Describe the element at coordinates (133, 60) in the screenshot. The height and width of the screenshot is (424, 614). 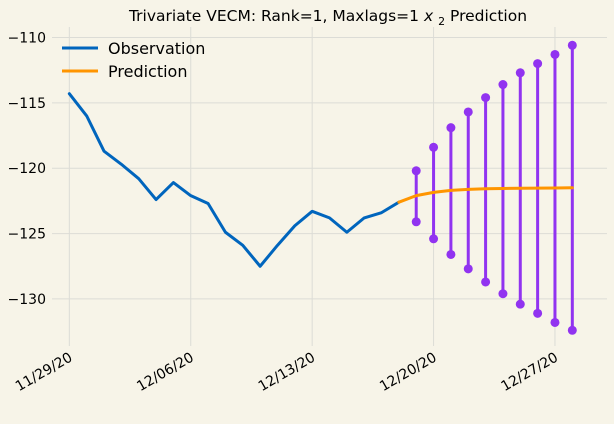
I see `legend: Observation Prediction` at that location.